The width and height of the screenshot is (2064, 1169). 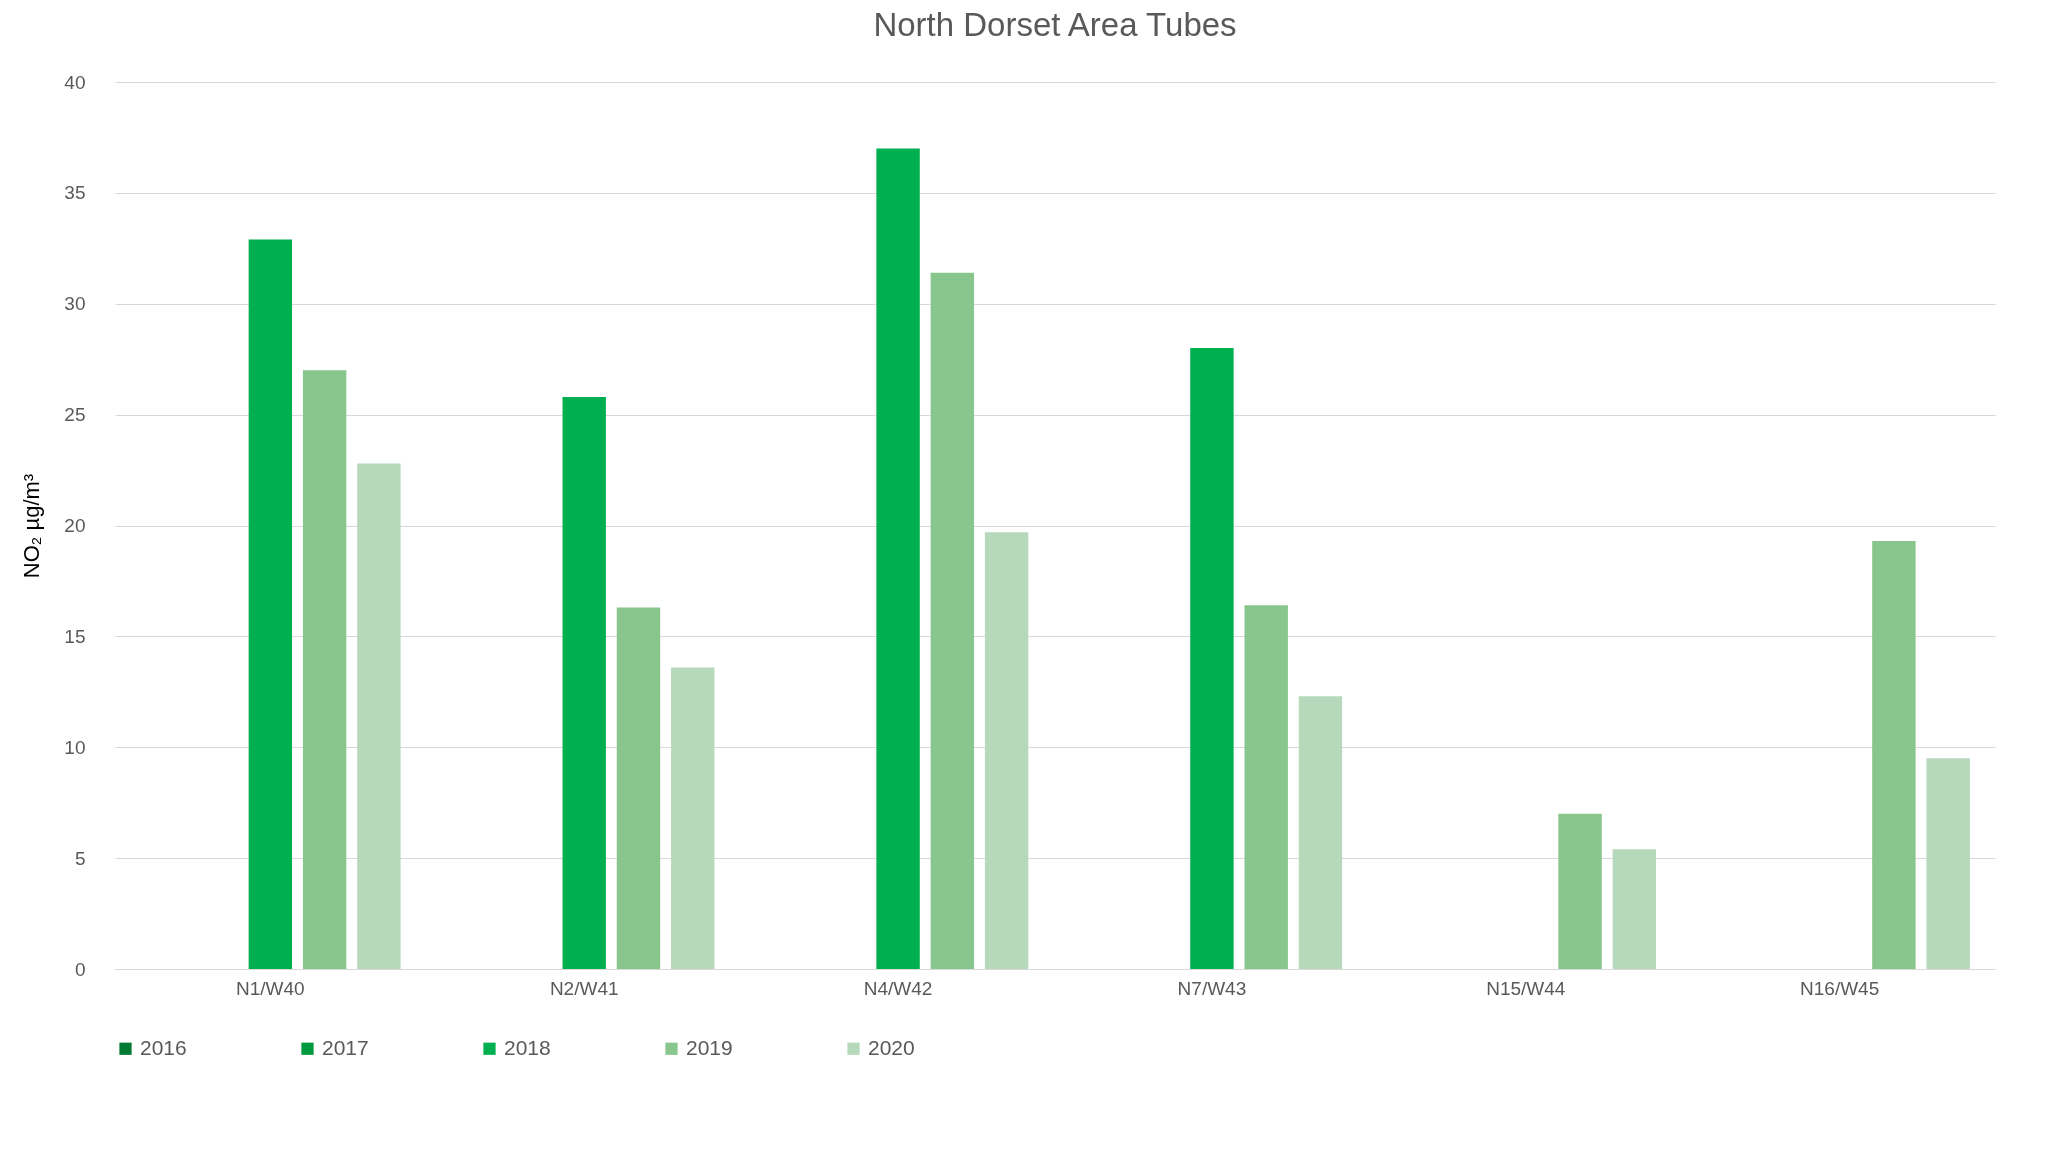 I want to click on x-tick-label: N16/W45, so click(x=1840, y=988).